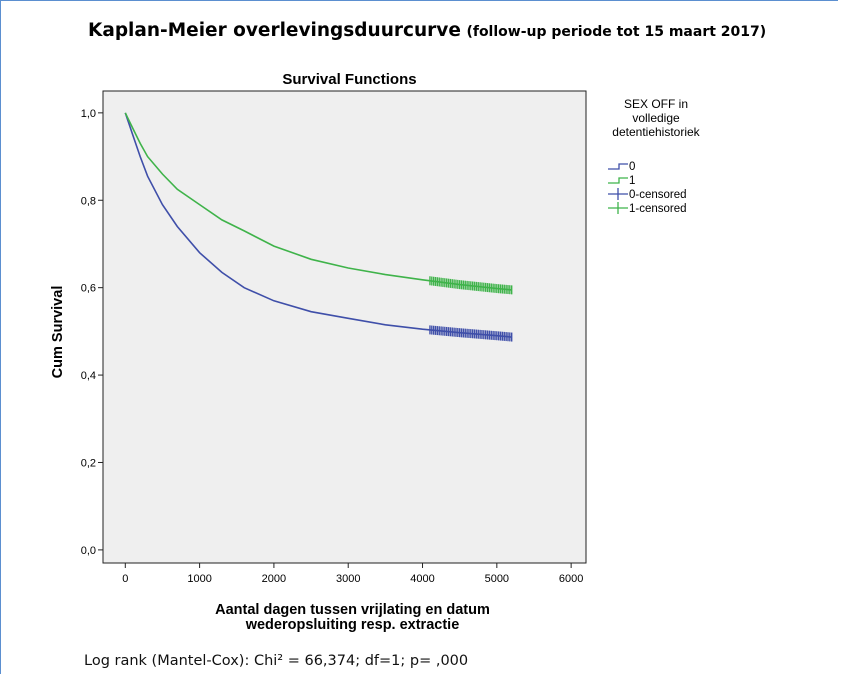 The height and width of the screenshot is (674, 843). Describe the element at coordinates (471, 285) in the screenshot. I see `censored-marks-1-censored` at that location.